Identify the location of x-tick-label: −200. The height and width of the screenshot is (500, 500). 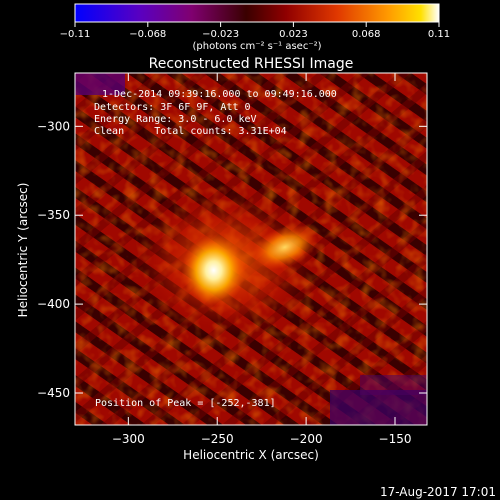
(306, 439).